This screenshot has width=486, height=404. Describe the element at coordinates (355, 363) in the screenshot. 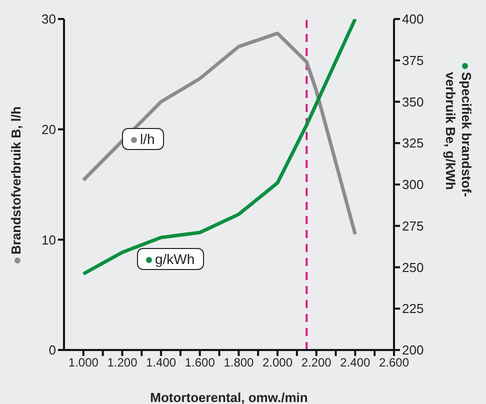

I see `x-tick-label: 2.400` at that location.